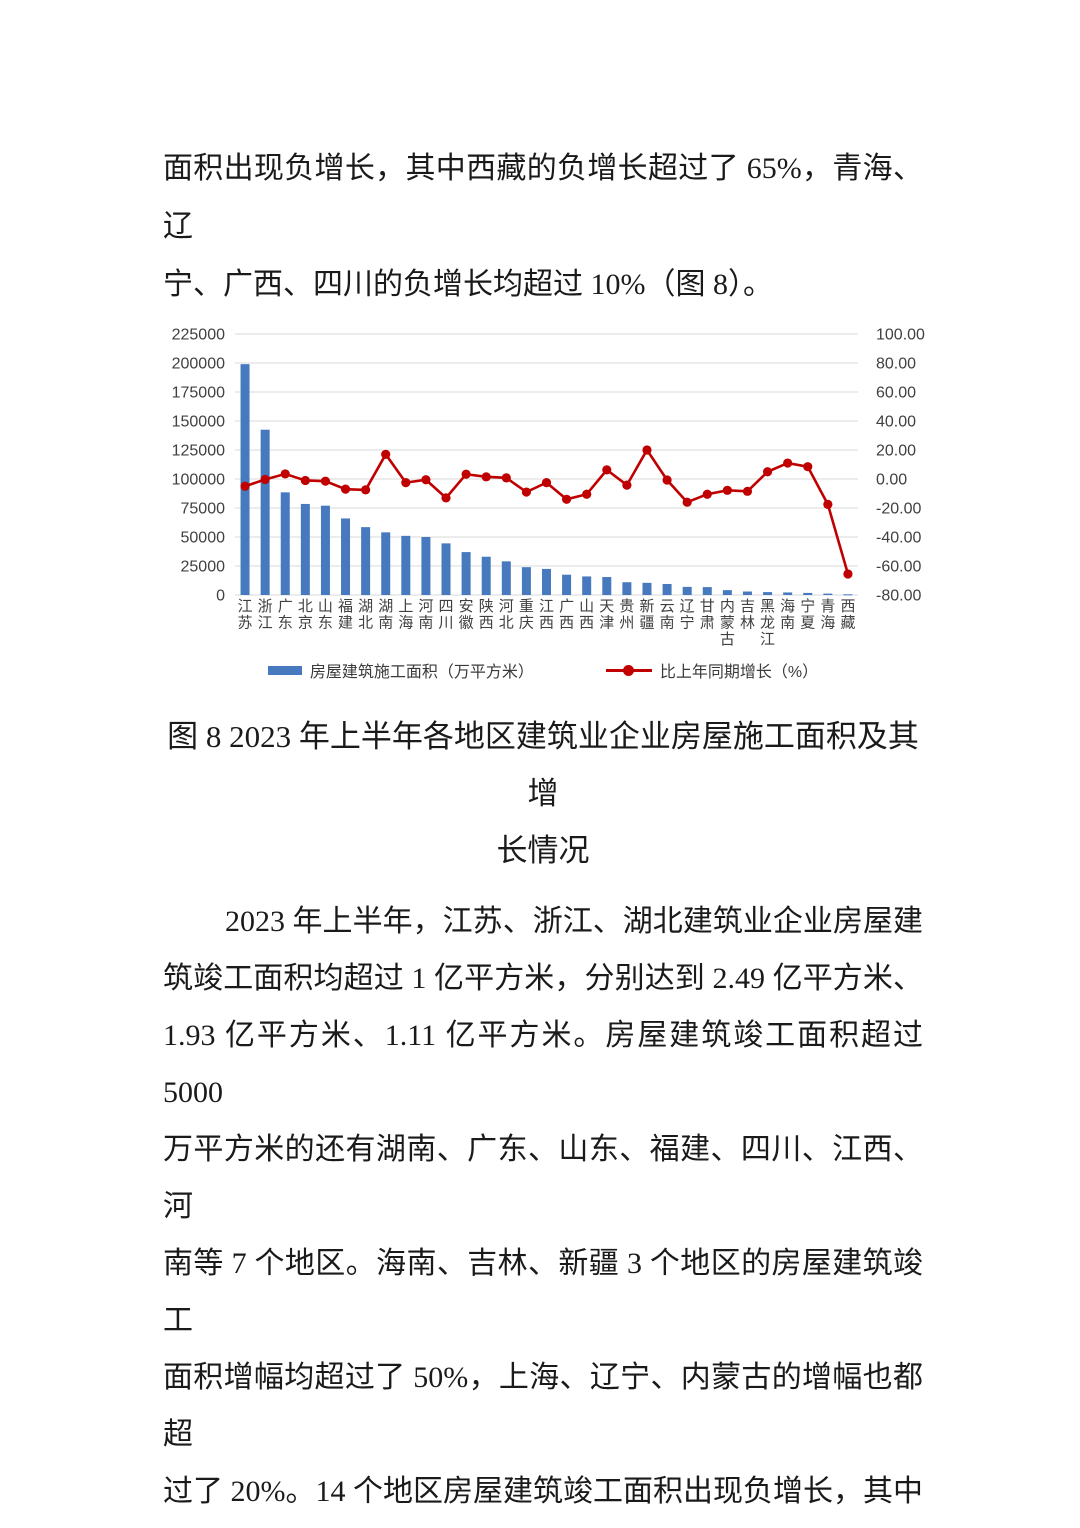 Image resolution: width=1080 pixels, height=1528 pixels. Describe the element at coordinates (767, 623) in the screenshot. I see `x-axis-label: 龙` at that location.